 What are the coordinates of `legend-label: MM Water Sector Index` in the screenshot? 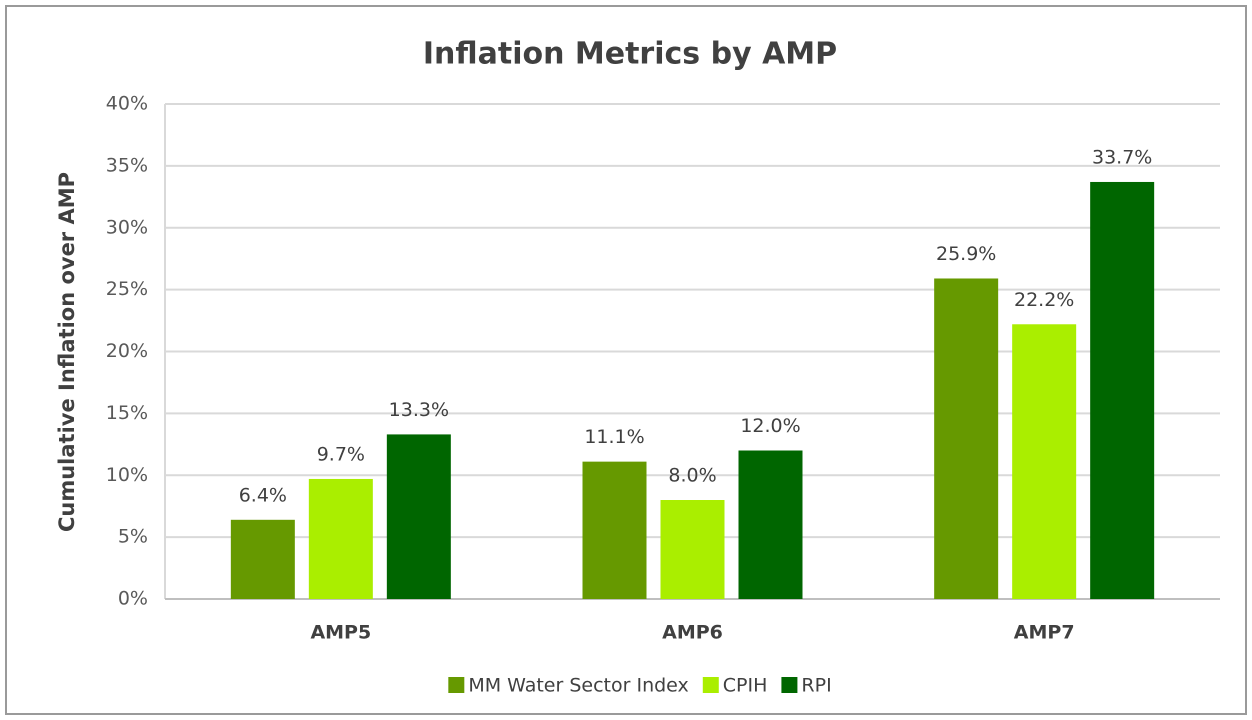 It's located at (578, 686).